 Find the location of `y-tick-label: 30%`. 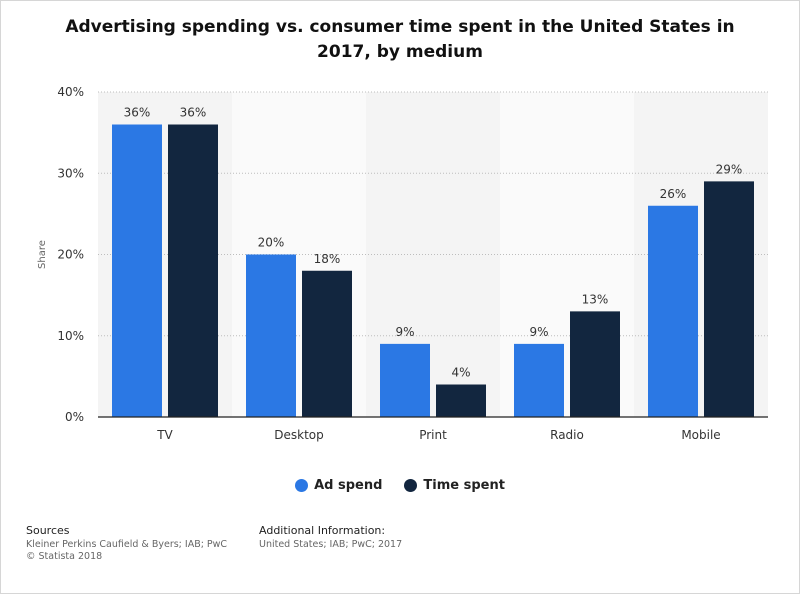

y-tick-label: 30% is located at coordinates (70, 173).